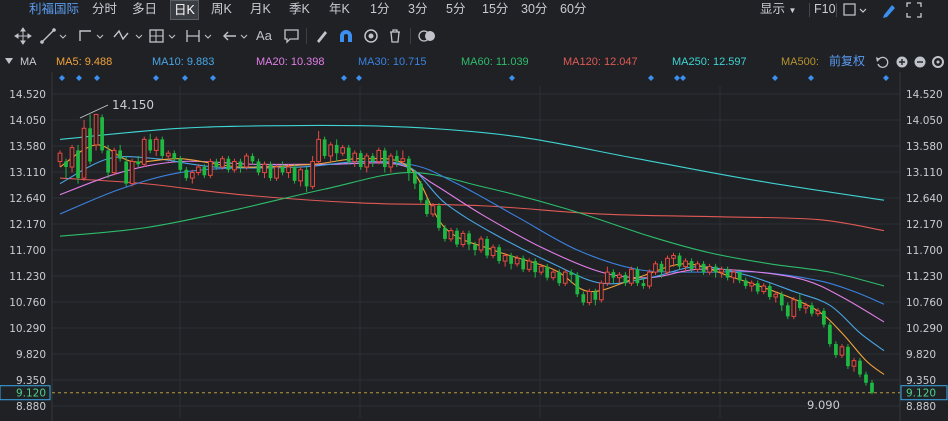 The height and width of the screenshot is (421, 948). What do you see at coordinates (145, 9) in the screenshot?
I see `tab-multiday: 多日` at bounding box center [145, 9].